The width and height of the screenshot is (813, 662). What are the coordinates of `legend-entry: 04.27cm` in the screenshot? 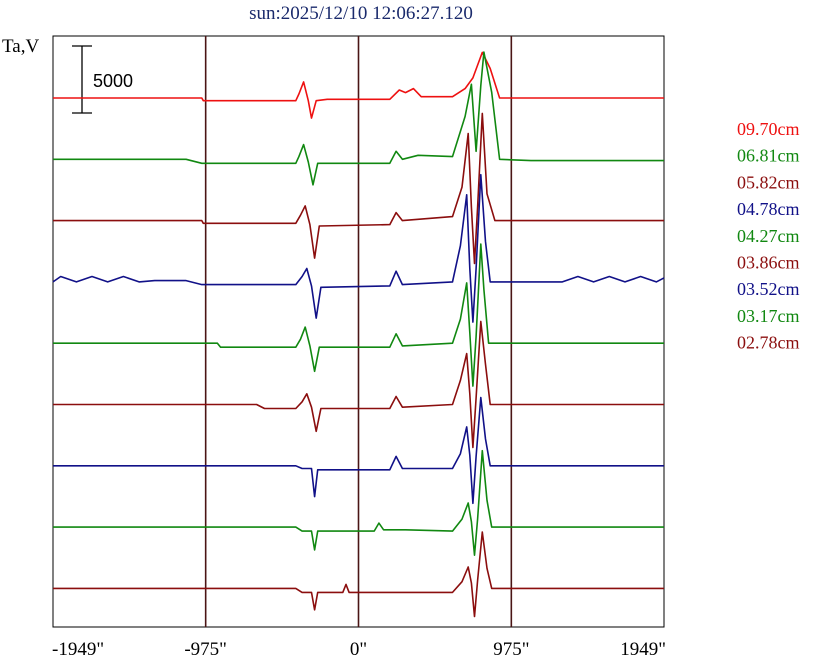 It's located at (768, 236).